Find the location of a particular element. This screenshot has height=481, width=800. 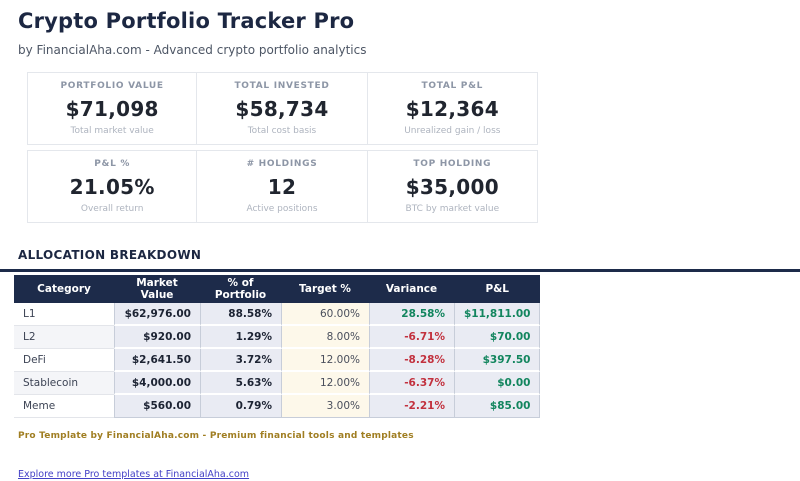

market-value-cell: $920.00 is located at coordinates (157, 337).